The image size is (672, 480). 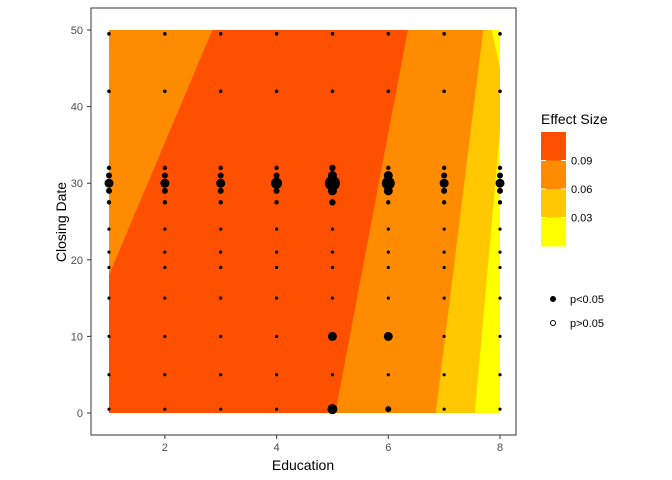 I want to click on y-axis-title: Closing Date, so click(x=61, y=222).